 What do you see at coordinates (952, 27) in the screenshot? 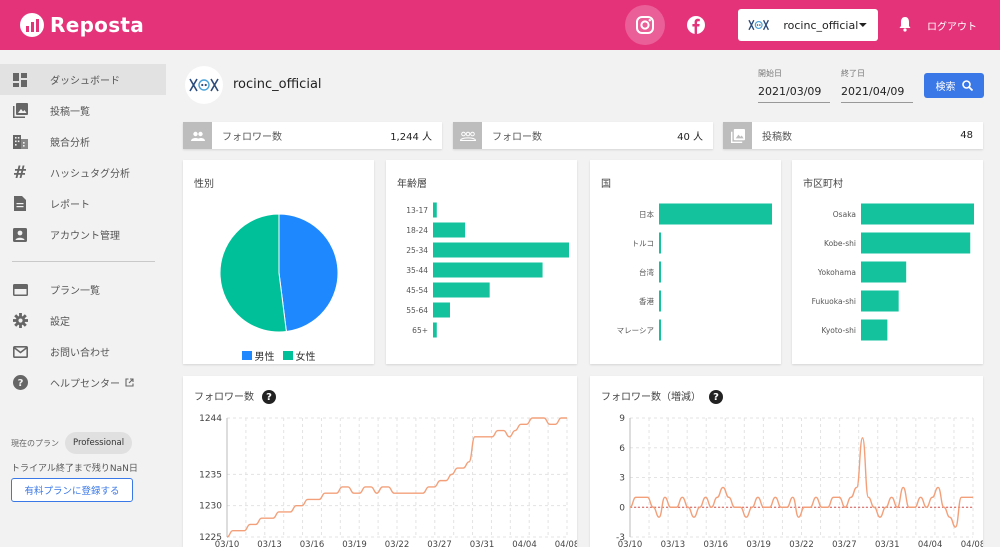
I see `logout-link: ログアウト` at bounding box center [952, 27].